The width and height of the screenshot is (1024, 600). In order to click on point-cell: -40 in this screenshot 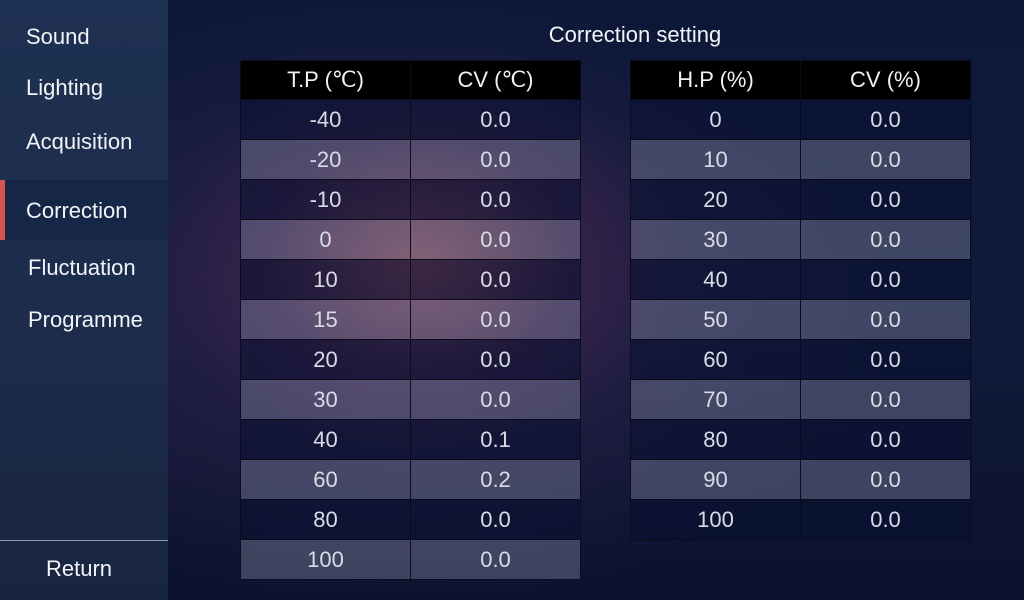, I will do `click(325, 119)`.